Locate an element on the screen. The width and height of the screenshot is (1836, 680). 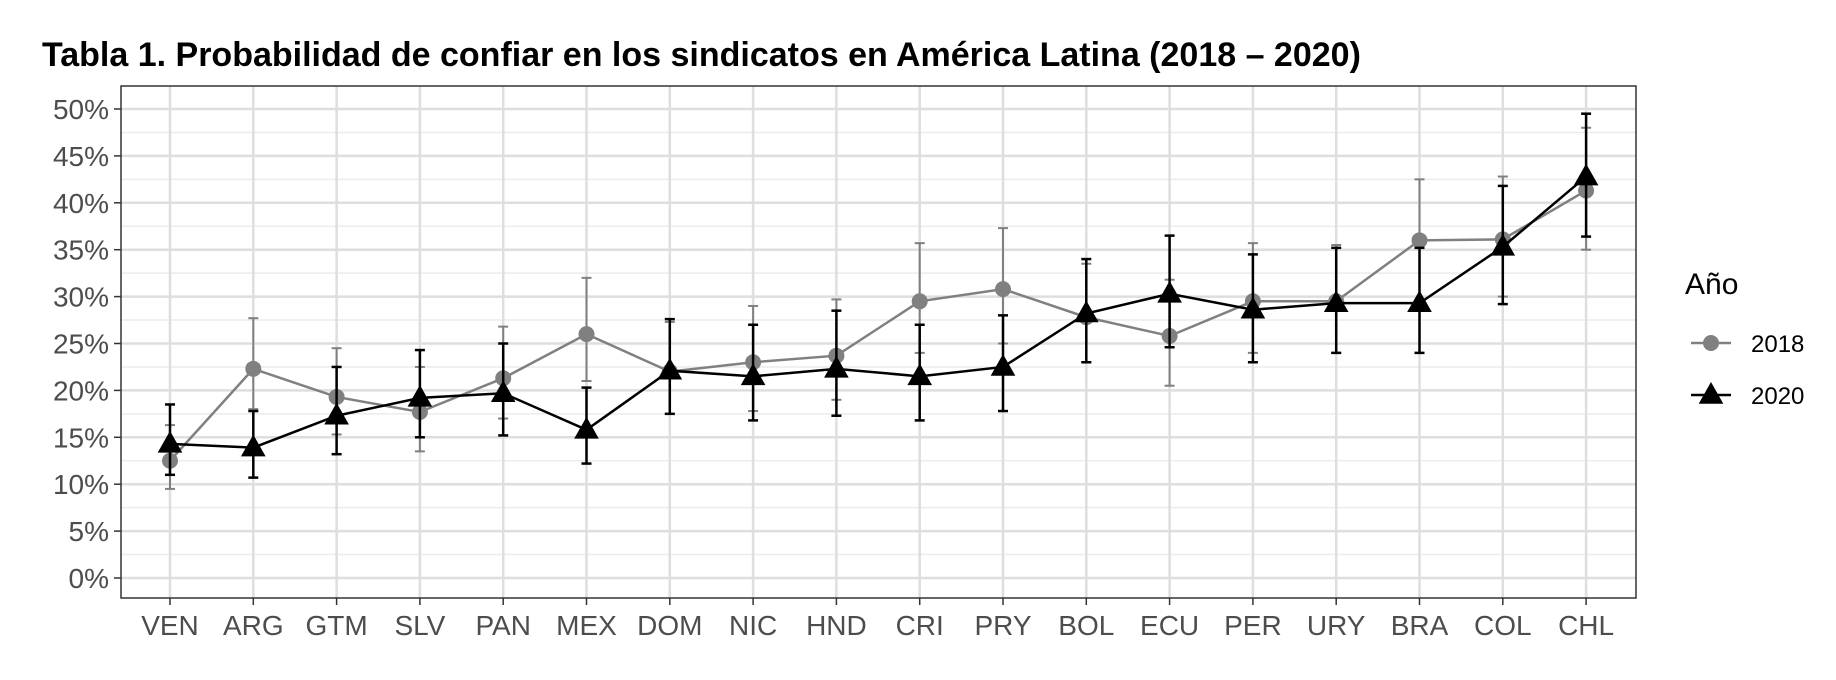
point-2020-mex is located at coordinates (586, 427).